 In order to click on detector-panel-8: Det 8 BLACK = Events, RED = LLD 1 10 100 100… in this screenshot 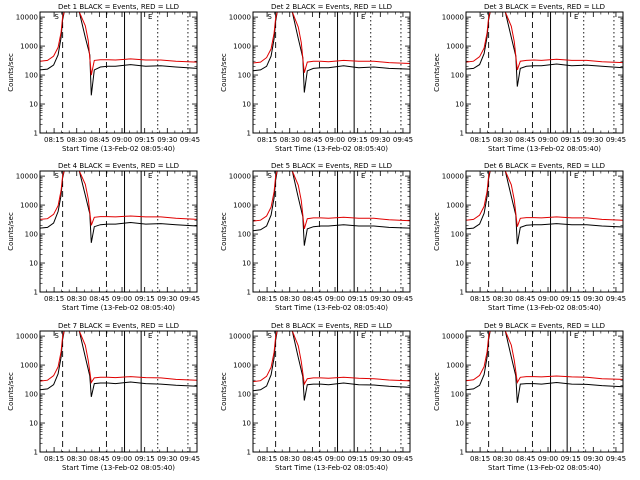, I will do `click(316, 397)`.